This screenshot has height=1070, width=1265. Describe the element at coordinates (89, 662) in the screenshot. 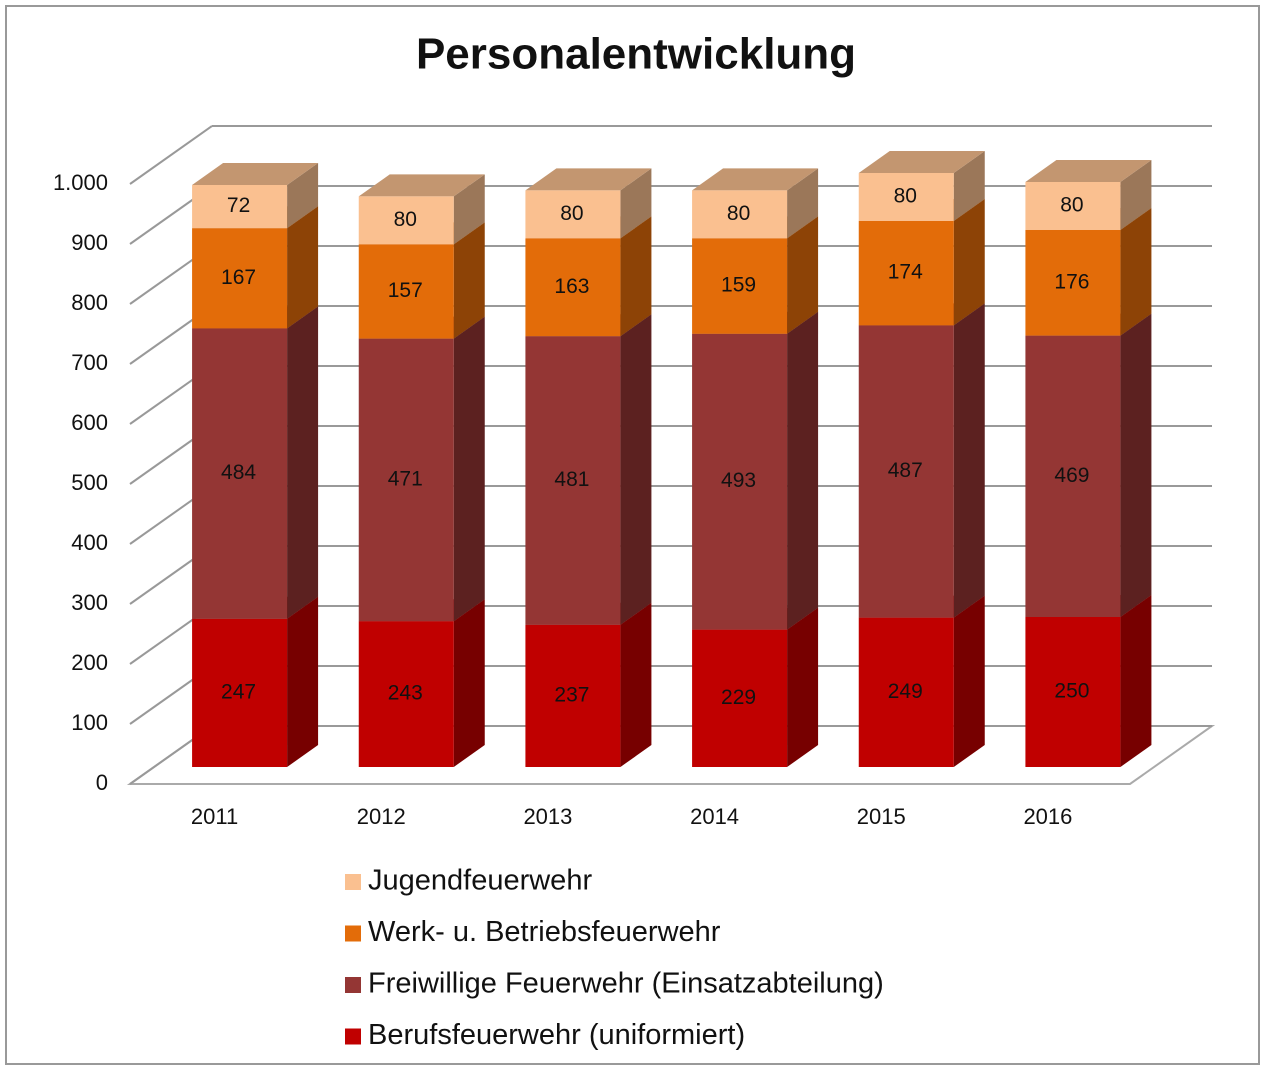

I see `y-tick-label: 200` at that location.